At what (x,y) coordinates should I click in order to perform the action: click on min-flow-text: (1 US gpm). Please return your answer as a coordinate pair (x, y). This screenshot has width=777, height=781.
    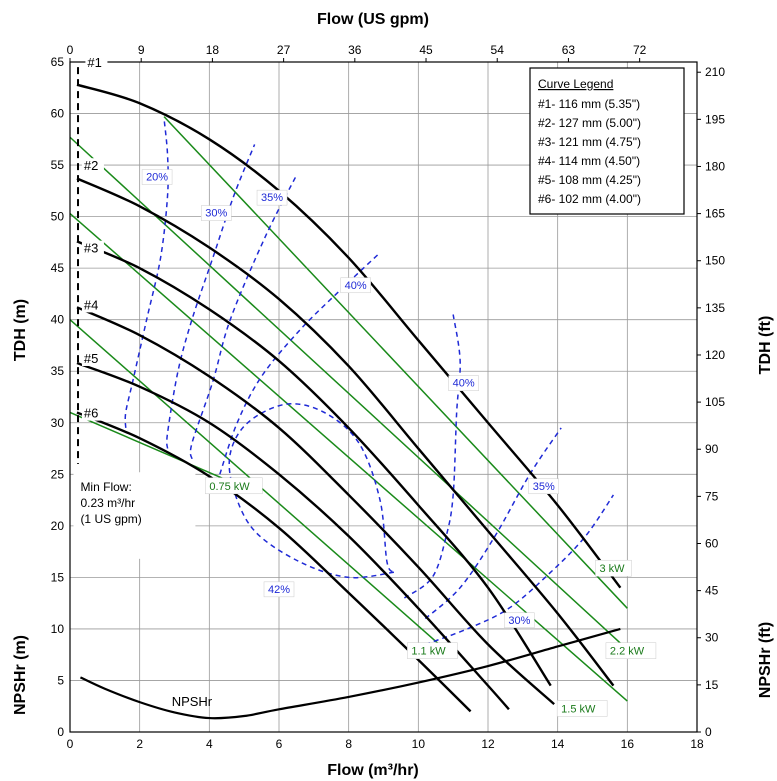
    Looking at the image, I should click on (110, 519).